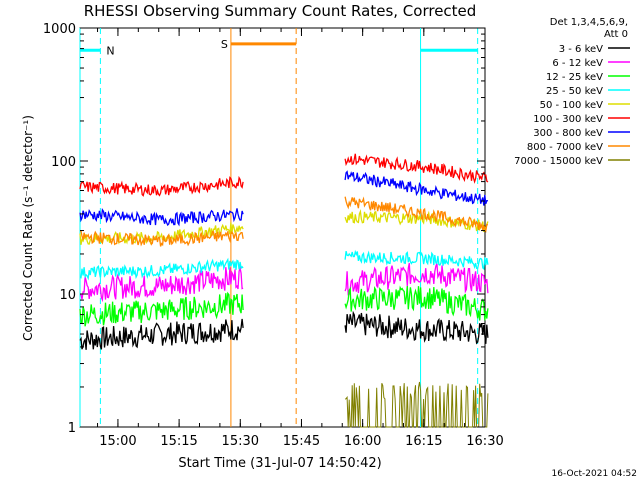 The height and width of the screenshot is (480, 640). I want to click on series-6-12-kev, so click(284, 282).